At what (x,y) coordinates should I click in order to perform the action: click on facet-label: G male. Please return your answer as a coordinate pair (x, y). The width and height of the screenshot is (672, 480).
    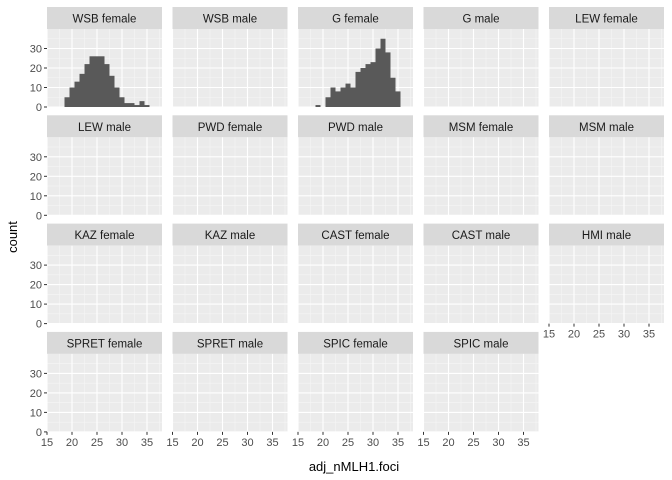
    Looking at the image, I should click on (480, 20).